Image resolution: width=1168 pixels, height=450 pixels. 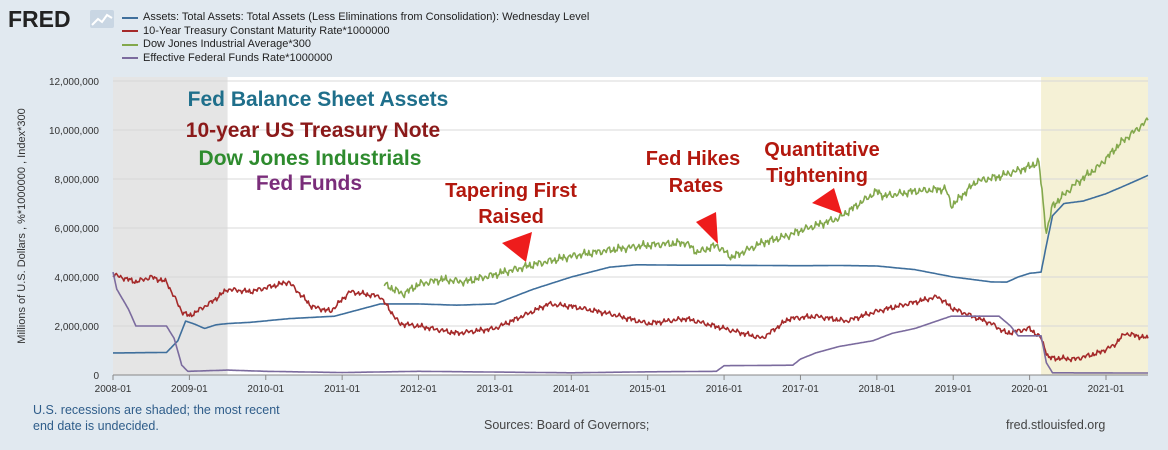 What do you see at coordinates (265, 389) in the screenshot?
I see `x-tick-label: 2010-01` at bounding box center [265, 389].